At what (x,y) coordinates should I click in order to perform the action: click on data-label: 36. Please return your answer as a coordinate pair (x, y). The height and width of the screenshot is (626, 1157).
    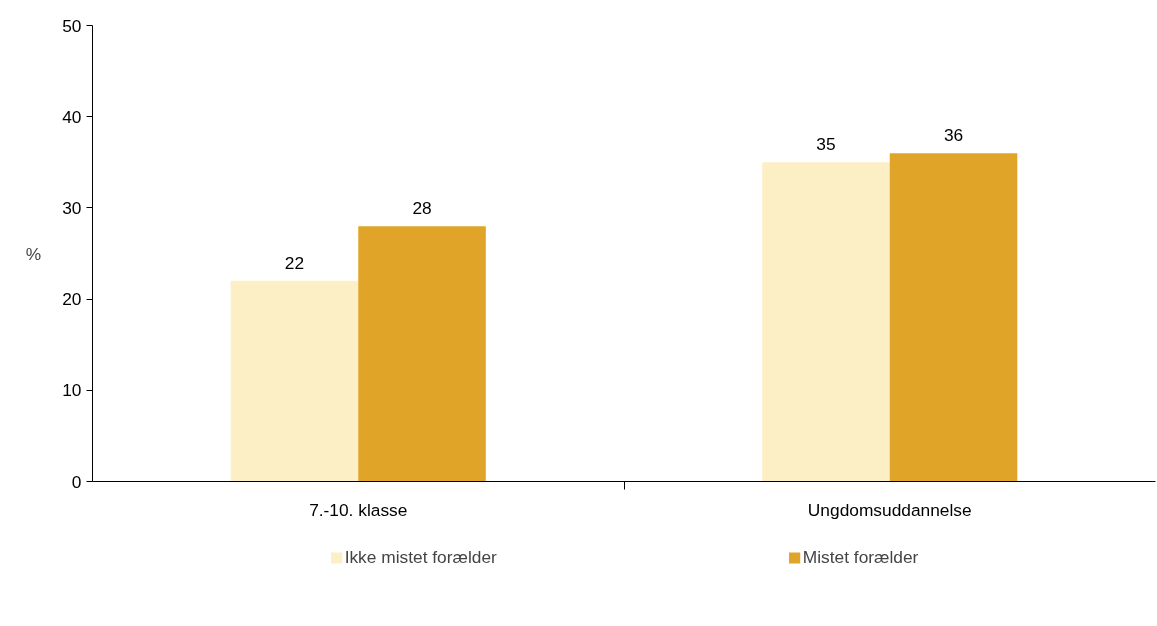
    Looking at the image, I should click on (953, 135).